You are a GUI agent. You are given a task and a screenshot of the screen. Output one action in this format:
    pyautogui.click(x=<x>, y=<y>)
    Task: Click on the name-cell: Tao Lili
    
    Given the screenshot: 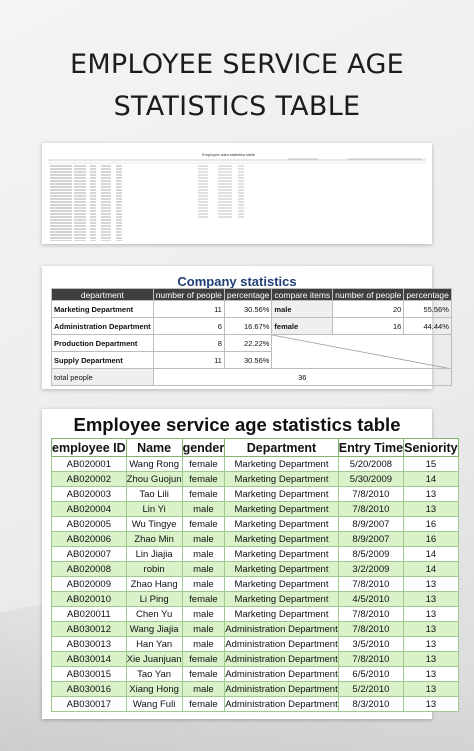 What is the action you would take?
    pyautogui.click(x=154, y=494)
    